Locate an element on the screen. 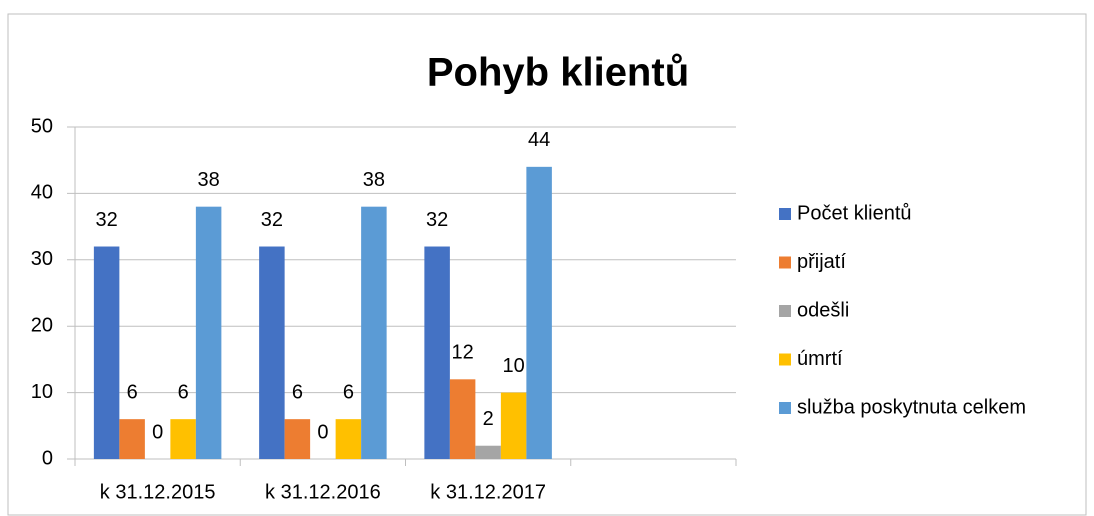  x-tick-label: k 31.12.2016 is located at coordinates (323, 492).